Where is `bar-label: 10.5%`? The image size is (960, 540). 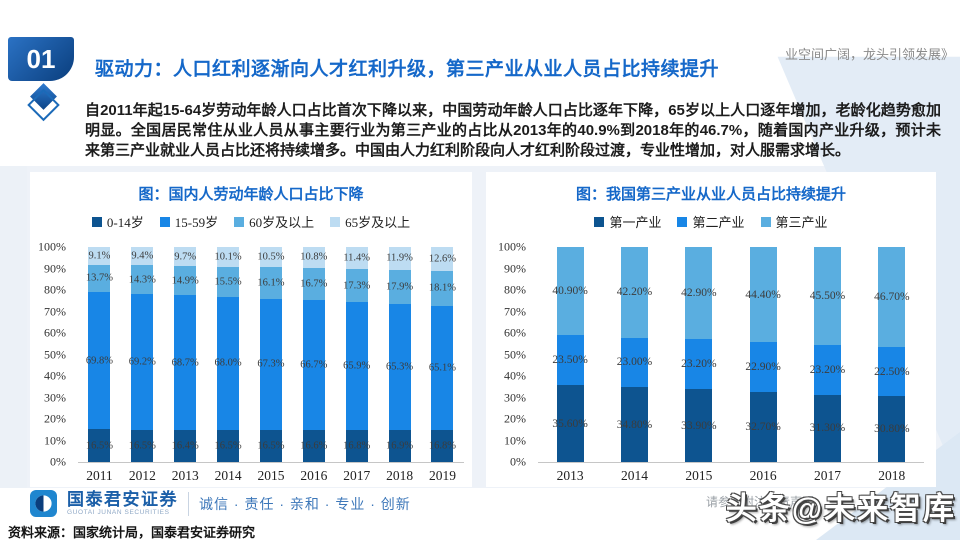
bar-label: 10.5% is located at coordinates (271, 257).